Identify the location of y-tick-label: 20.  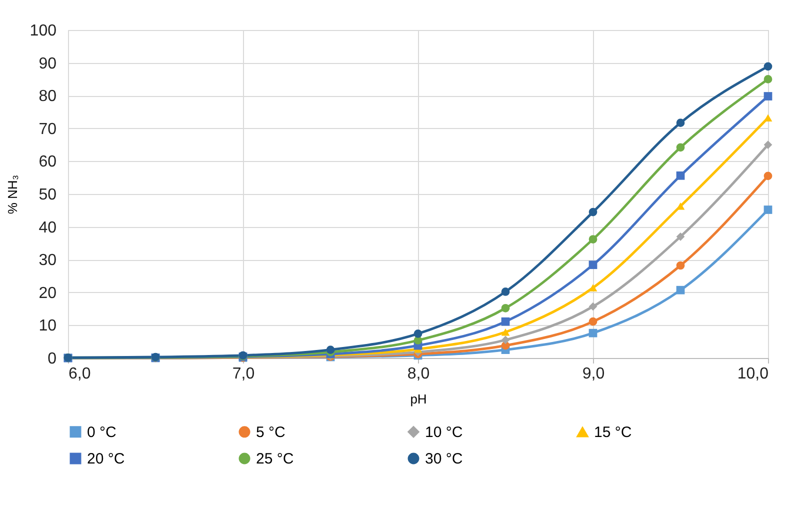
(47, 293).